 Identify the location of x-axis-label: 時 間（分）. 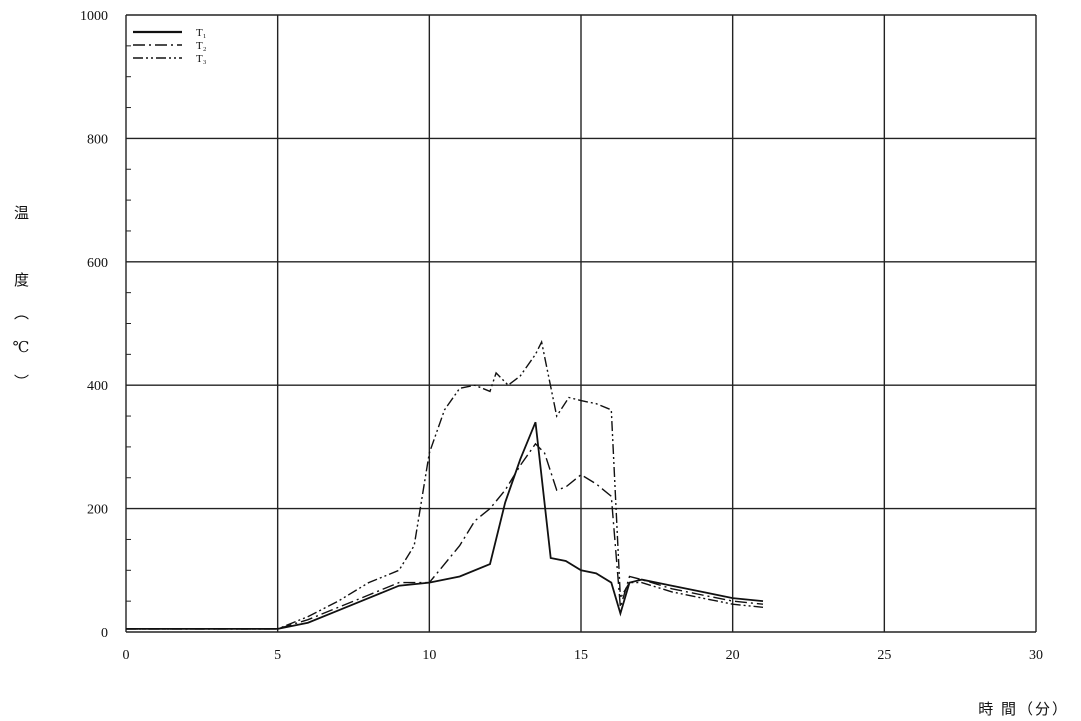
(1023, 710).